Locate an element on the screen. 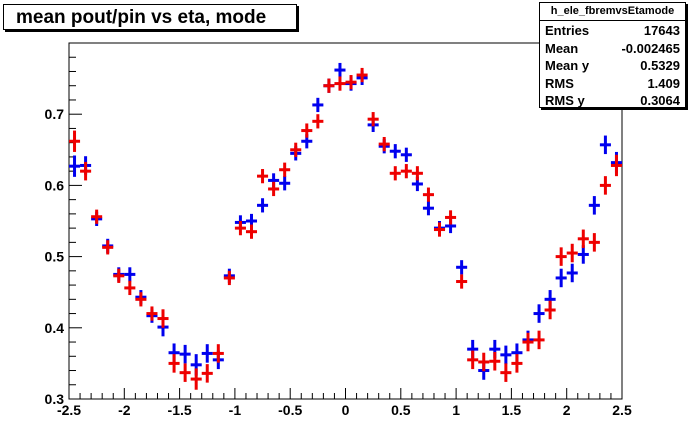 This screenshot has height=444, width=692. stats-label: Mean y is located at coordinates (567, 65).